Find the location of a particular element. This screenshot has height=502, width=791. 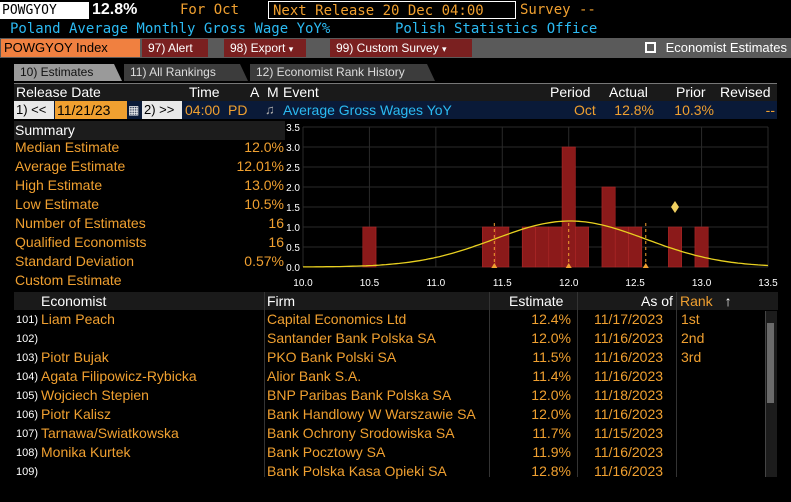

grid-header is located at coordinates (395, 92).